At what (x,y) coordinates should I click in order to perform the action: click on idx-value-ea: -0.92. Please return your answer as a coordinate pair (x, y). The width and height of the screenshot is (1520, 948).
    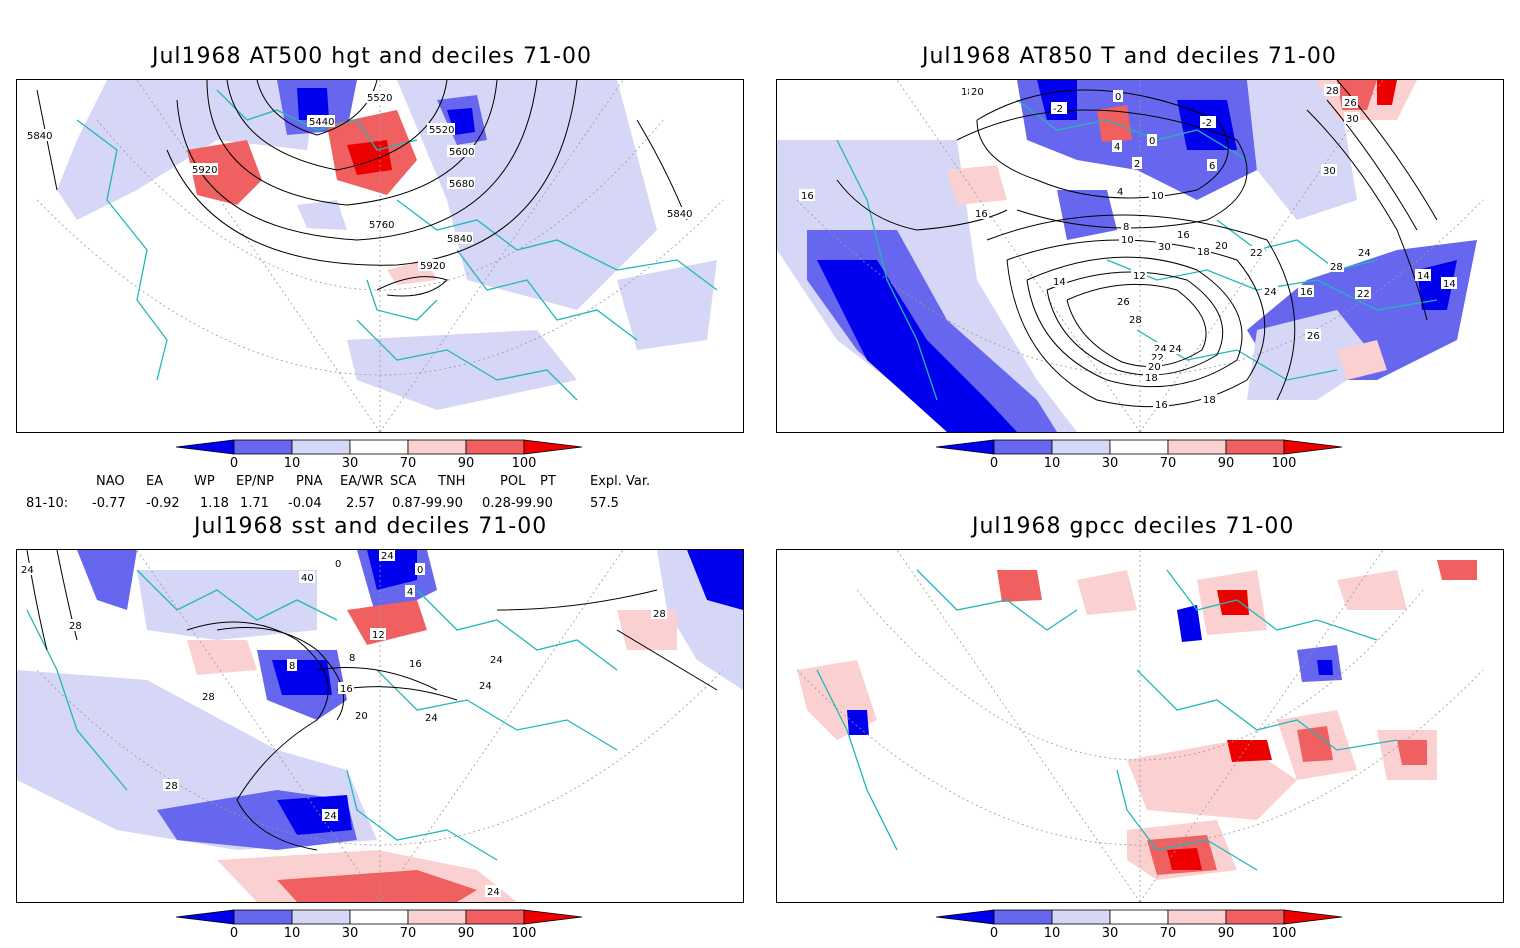
    Looking at the image, I should click on (163, 503).